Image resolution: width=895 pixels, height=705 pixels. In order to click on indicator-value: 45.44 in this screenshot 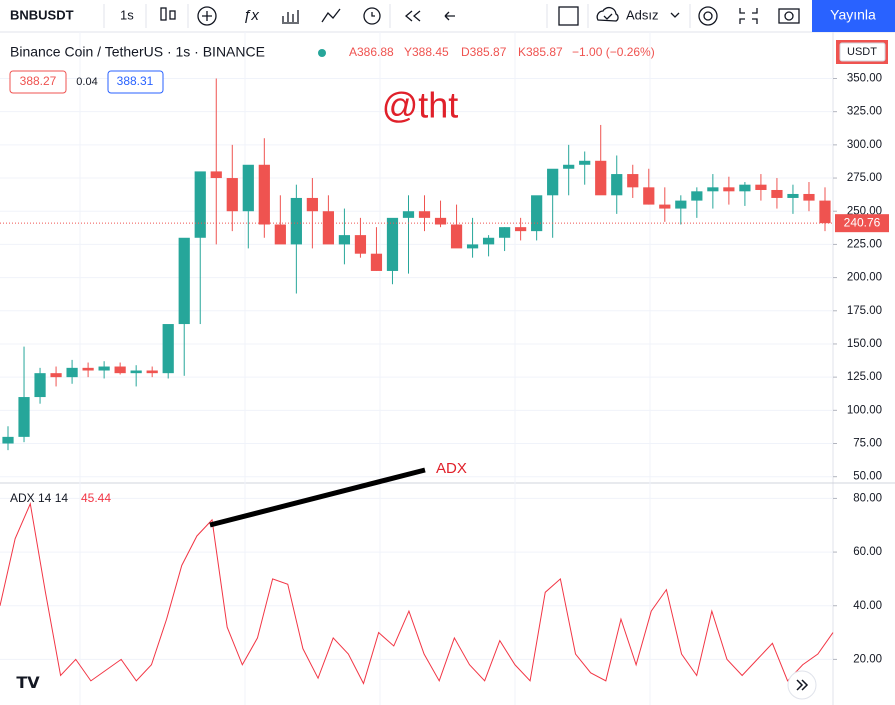, I will do `click(96, 498)`.